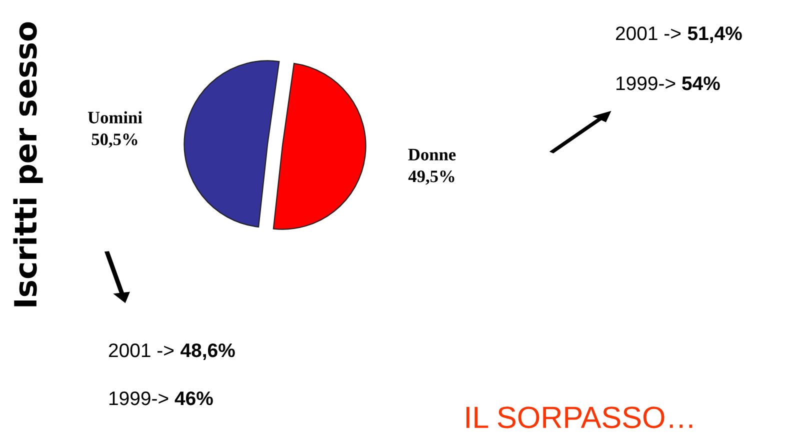 Image resolution: width=791 pixels, height=439 pixels. Describe the element at coordinates (171, 351) in the screenshot. I see `text: 2001 -> 48,6%` at that location.